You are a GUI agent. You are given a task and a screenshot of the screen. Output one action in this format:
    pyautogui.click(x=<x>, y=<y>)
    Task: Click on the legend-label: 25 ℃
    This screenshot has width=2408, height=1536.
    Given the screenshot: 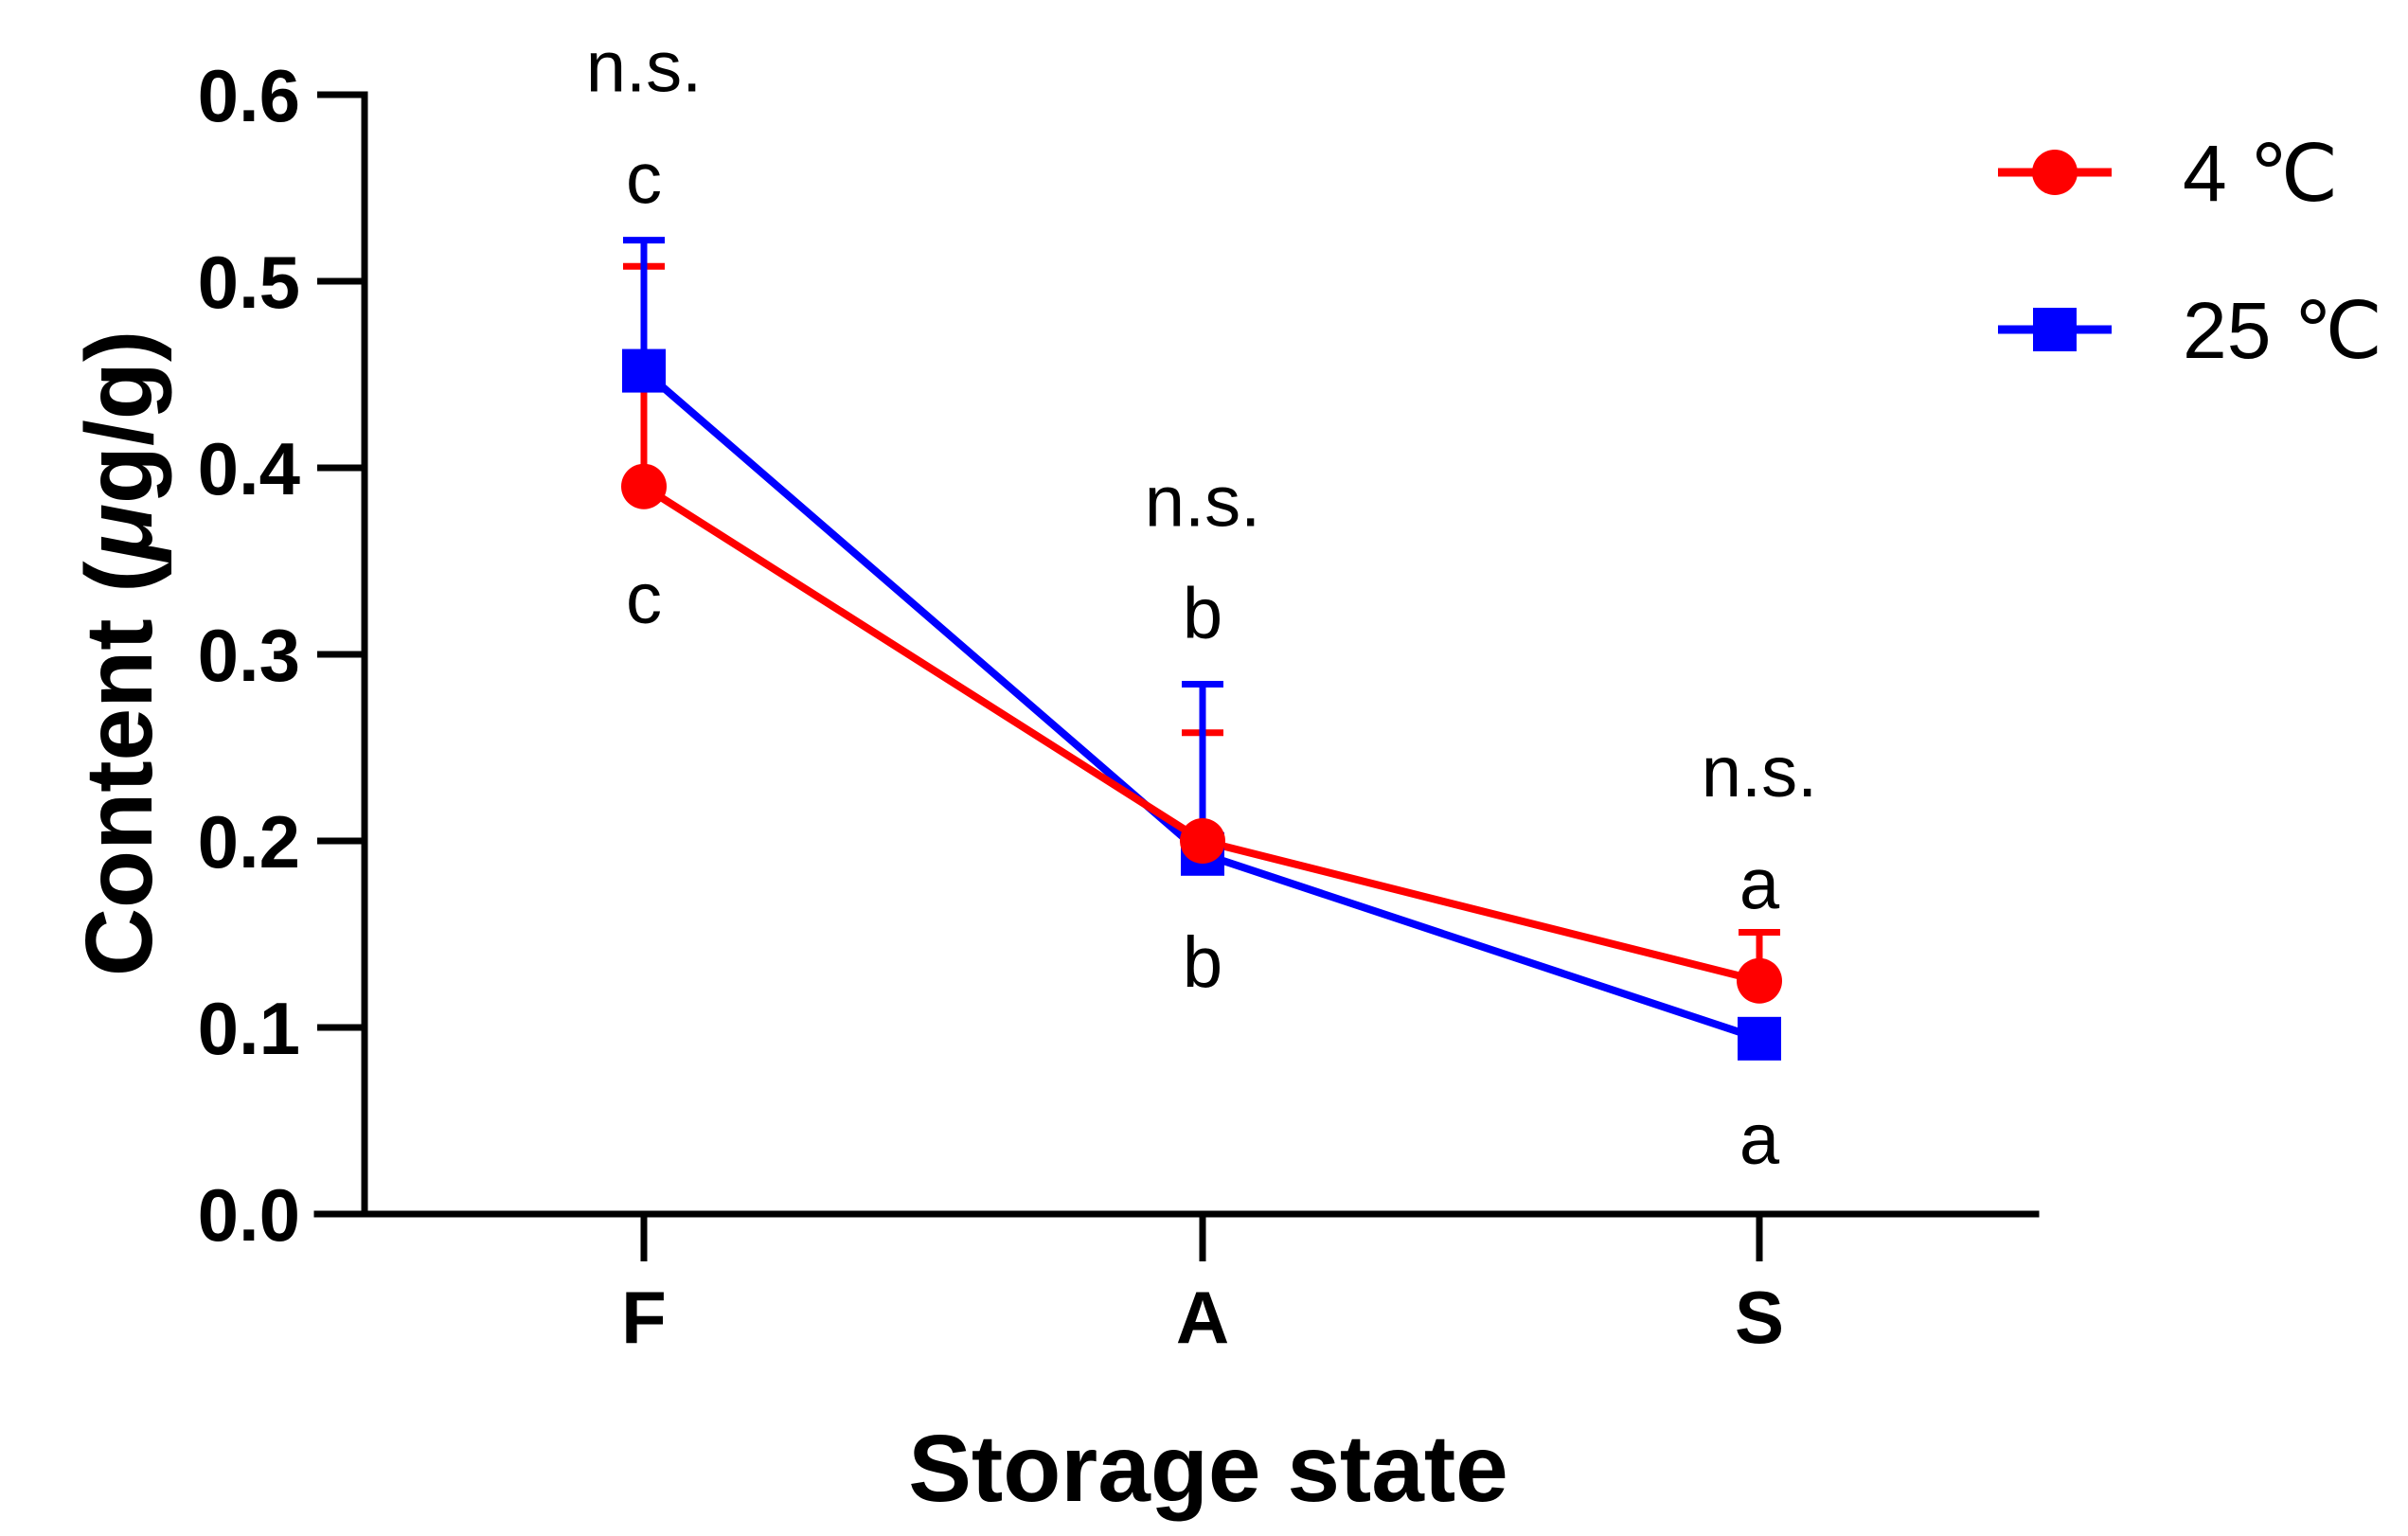 What is the action you would take?
    pyautogui.click(x=2282, y=330)
    